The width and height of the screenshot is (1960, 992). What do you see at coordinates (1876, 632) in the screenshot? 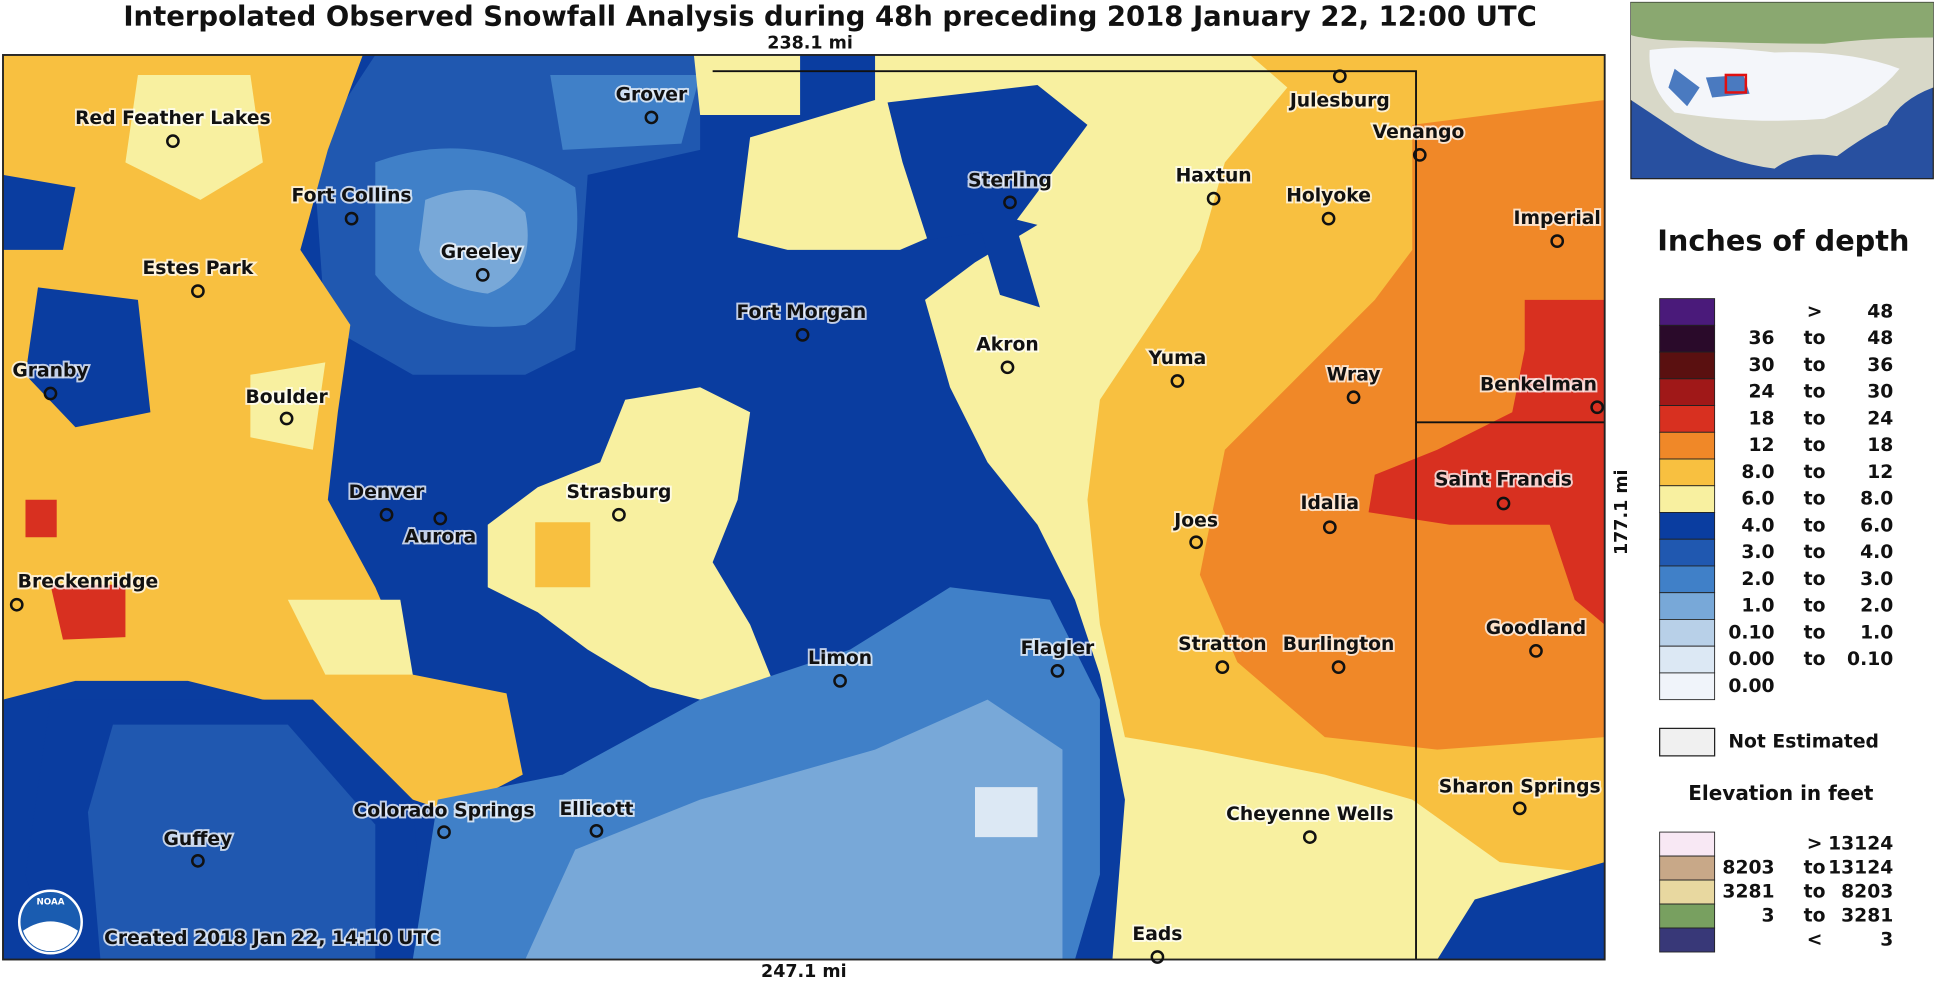
I see `legend-high: 1.0` at bounding box center [1876, 632].